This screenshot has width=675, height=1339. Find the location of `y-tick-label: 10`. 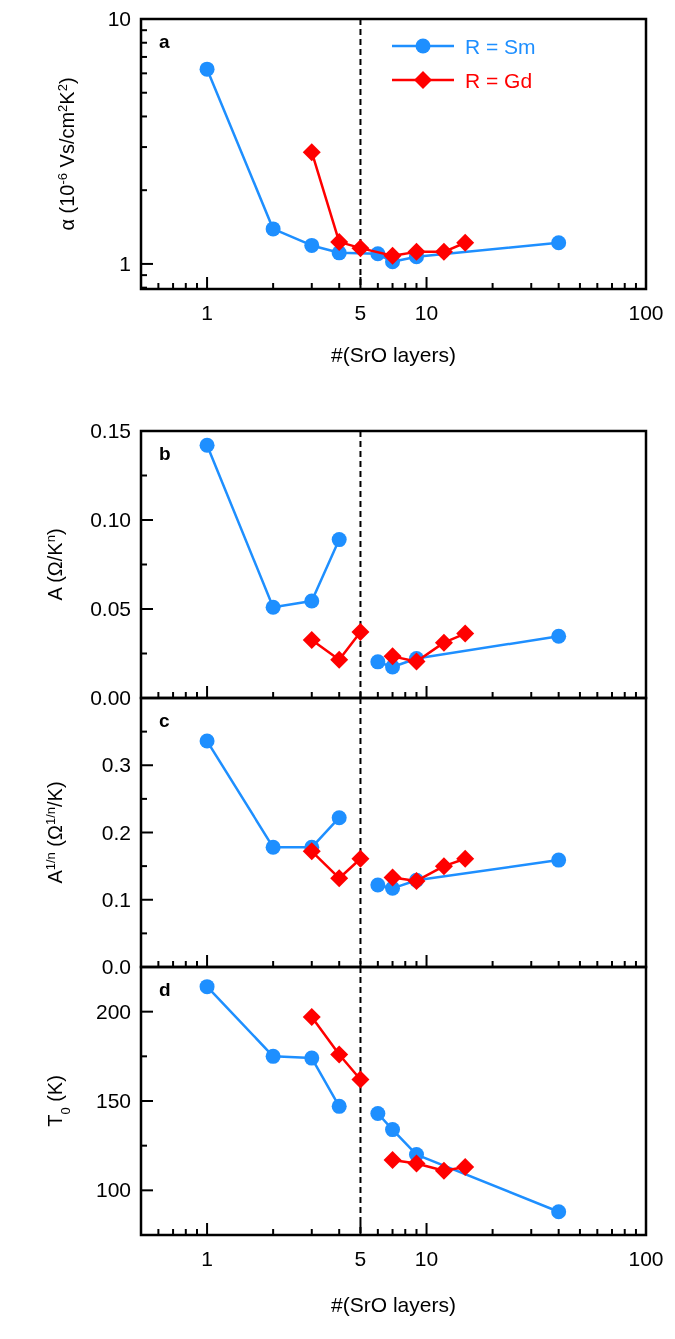

y-tick-label: 10 is located at coordinates (119, 18).